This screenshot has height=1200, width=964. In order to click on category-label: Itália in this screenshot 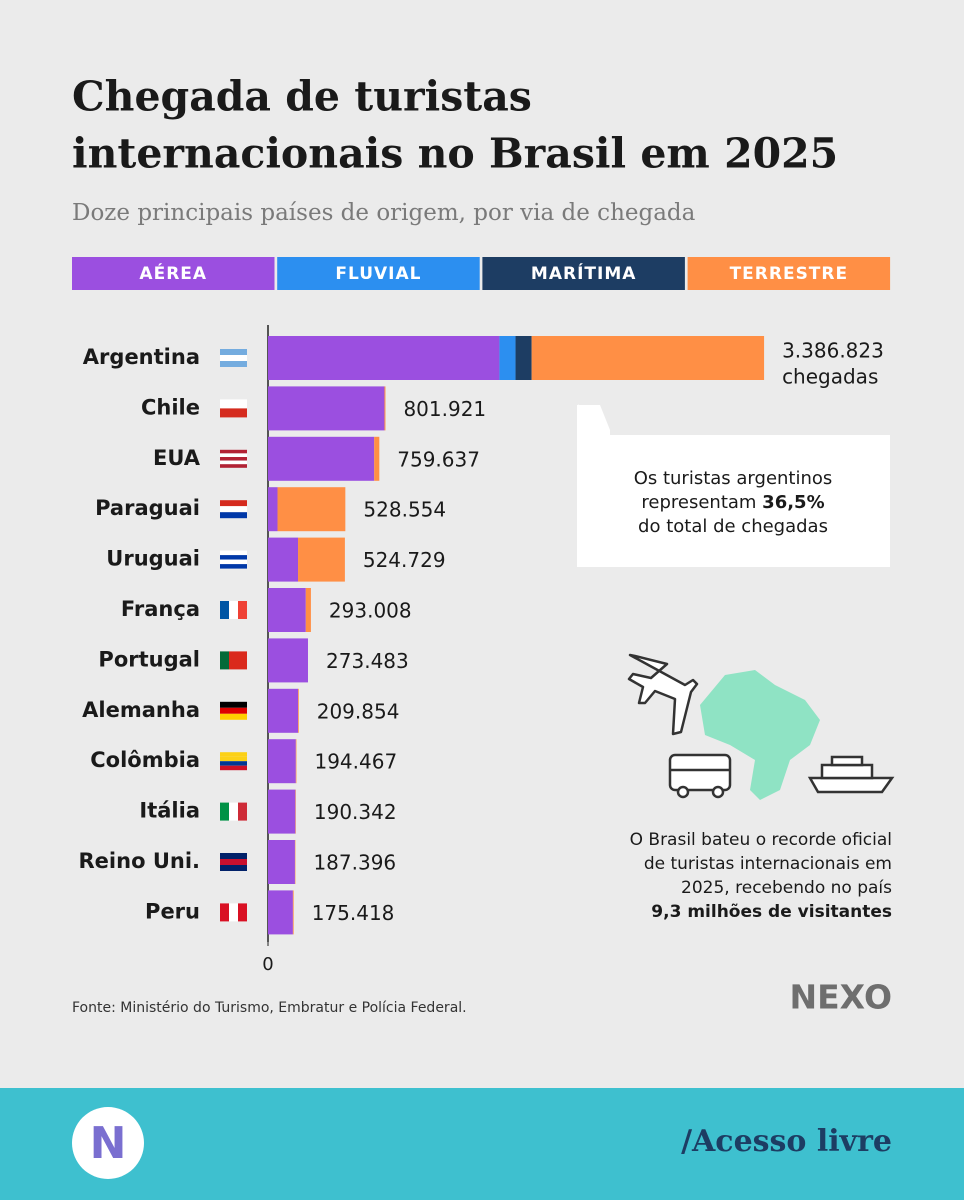, I will do `click(169, 811)`.